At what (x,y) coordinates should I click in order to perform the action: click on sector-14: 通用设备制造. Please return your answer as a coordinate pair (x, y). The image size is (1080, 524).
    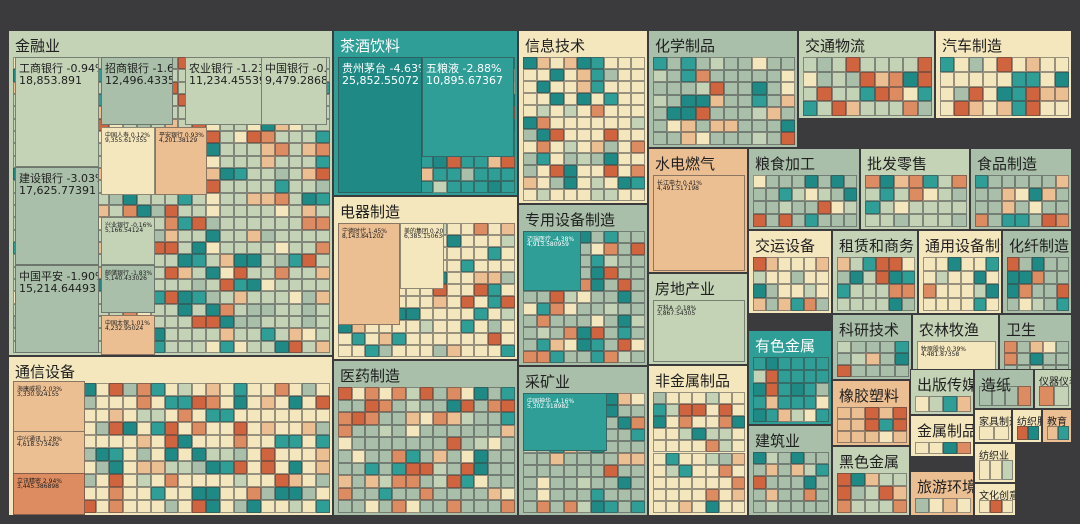
    Looking at the image, I should click on (960, 272).